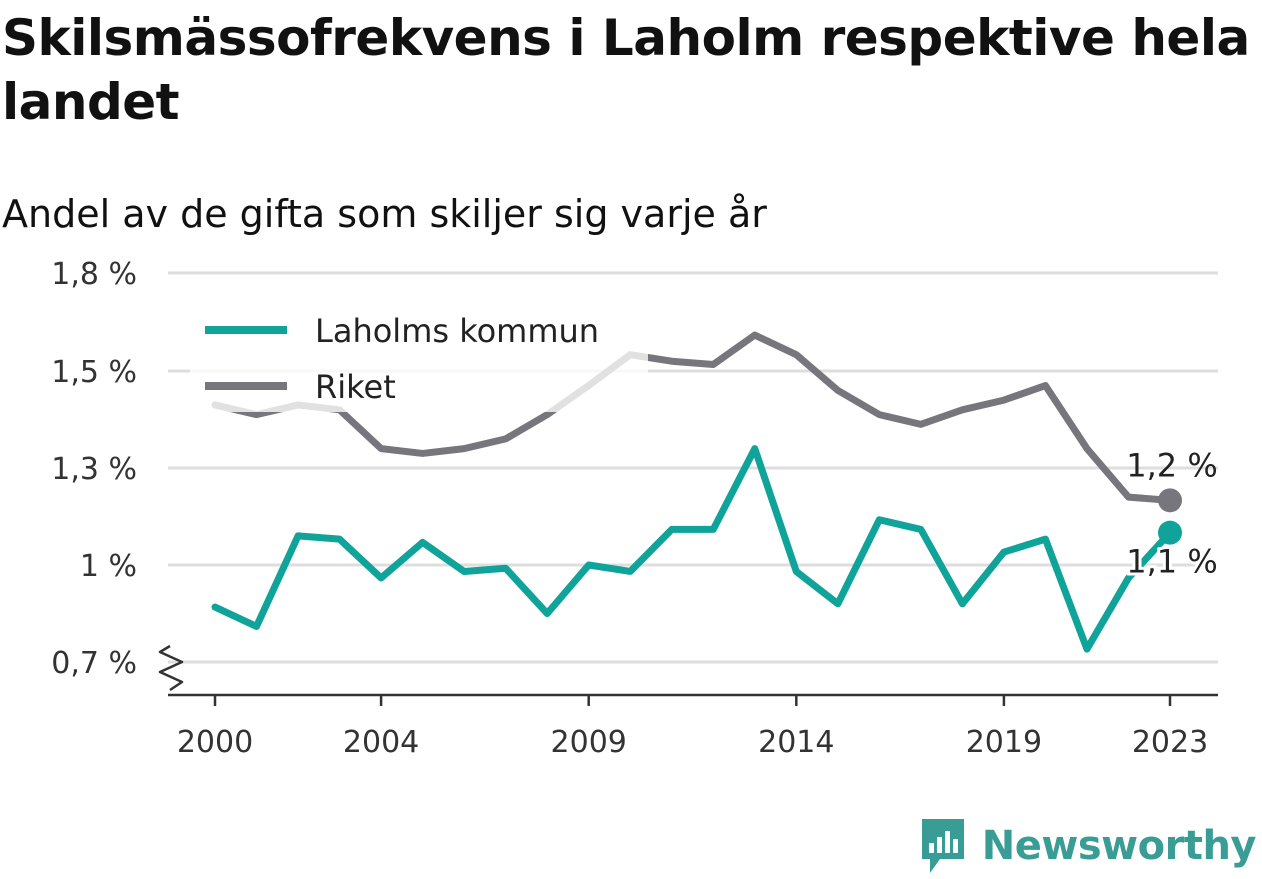 The height and width of the screenshot is (879, 1262). Describe the element at coordinates (94, 469) in the screenshot. I see `y-tick-label: 1,3 %` at that location.